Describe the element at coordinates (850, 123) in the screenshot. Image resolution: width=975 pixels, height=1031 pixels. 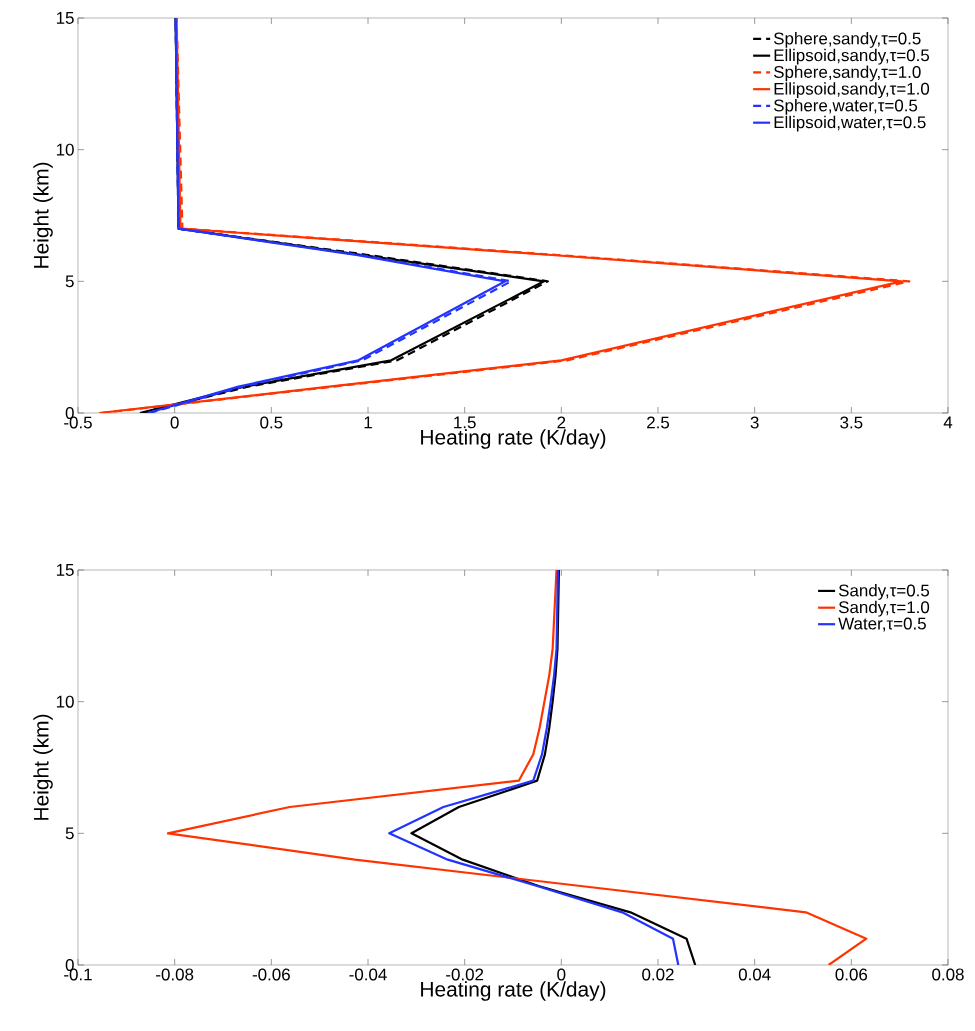
I see `legend-label: Ellipsoid,water,τ=0.5` at that location.